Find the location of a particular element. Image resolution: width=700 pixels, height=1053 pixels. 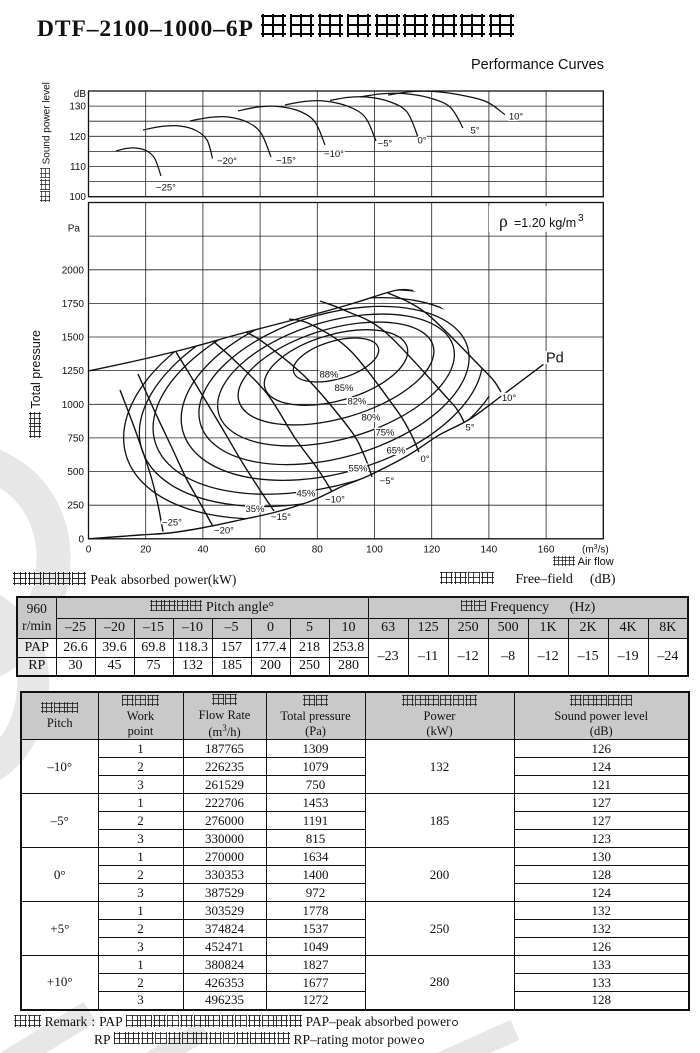

svg-text: 1500 is located at coordinates (73, 338).